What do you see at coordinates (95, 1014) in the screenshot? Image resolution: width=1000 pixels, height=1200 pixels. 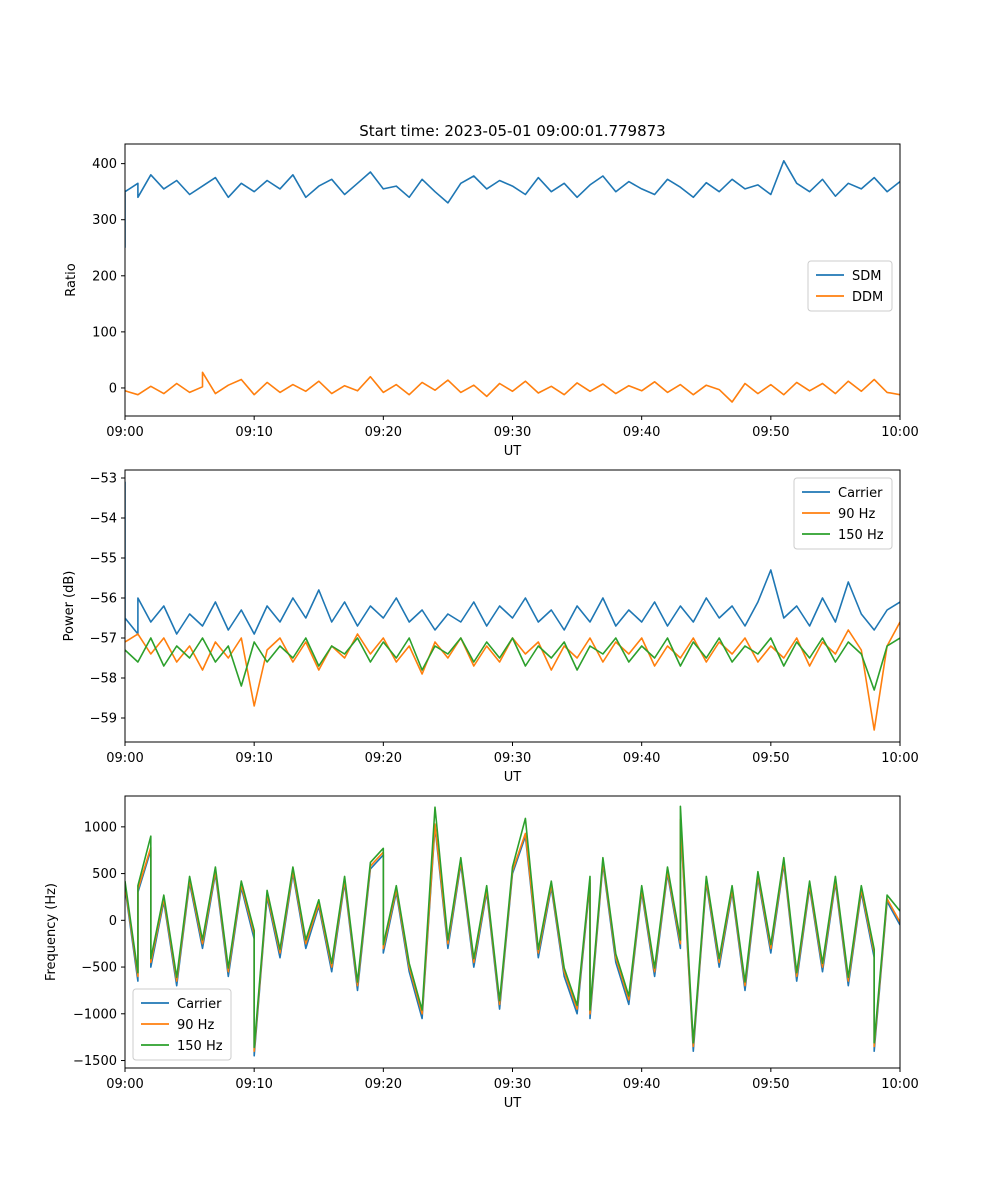 I see `y-tick-label: −1000` at bounding box center [95, 1014].